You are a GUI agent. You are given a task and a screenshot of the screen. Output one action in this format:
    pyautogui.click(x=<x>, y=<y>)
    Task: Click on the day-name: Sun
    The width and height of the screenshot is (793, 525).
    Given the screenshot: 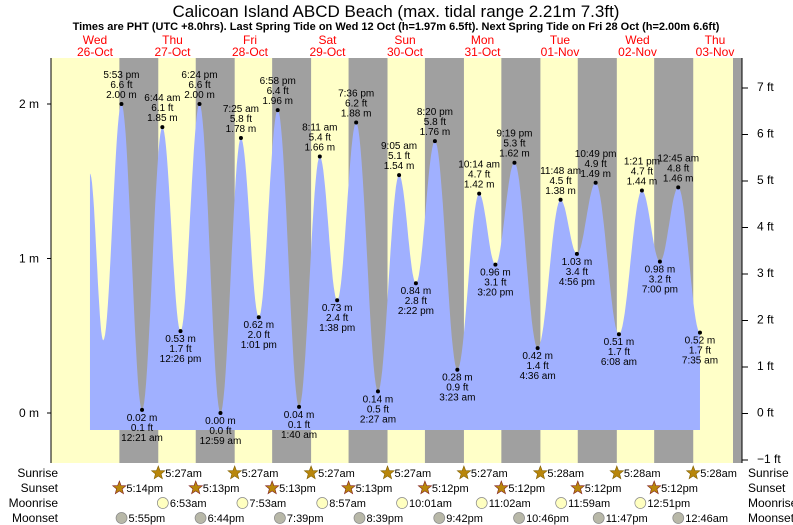 What is the action you would take?
    pyautogui.click(x=404, y=40)
    